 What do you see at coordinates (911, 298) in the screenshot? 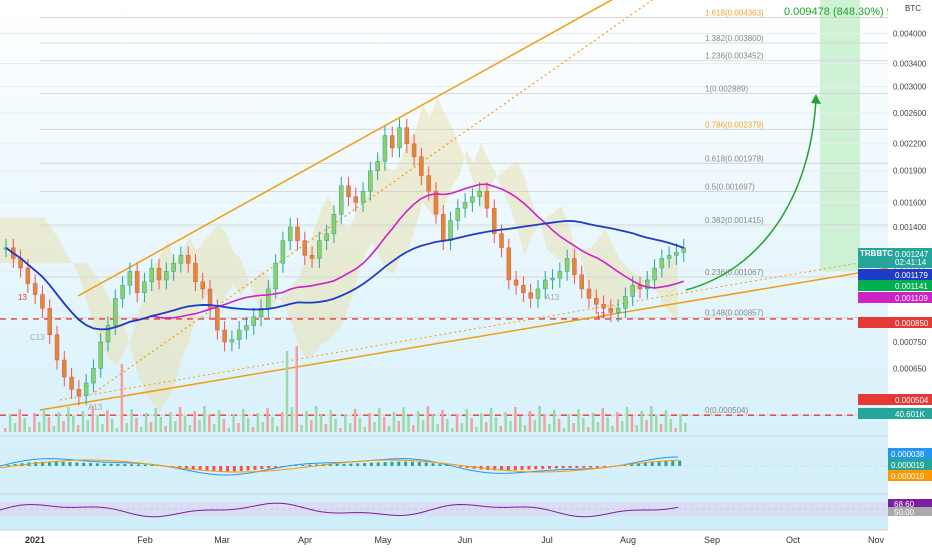
I see `price-tag-value: 0.001109` at bounding box center [911, 298].